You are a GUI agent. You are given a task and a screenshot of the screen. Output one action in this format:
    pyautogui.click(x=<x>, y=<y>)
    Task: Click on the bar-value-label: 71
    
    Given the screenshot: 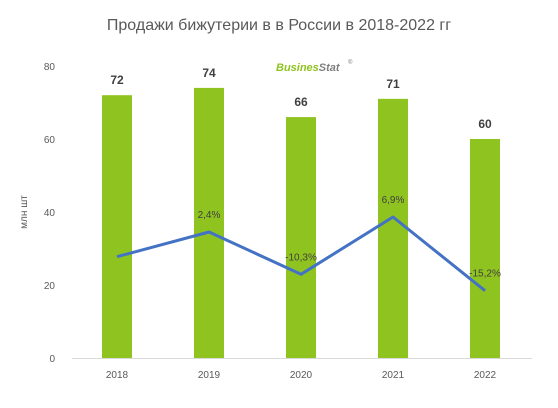 What is the action you would take?
    pyautogui.click(x=393, y=84)
    